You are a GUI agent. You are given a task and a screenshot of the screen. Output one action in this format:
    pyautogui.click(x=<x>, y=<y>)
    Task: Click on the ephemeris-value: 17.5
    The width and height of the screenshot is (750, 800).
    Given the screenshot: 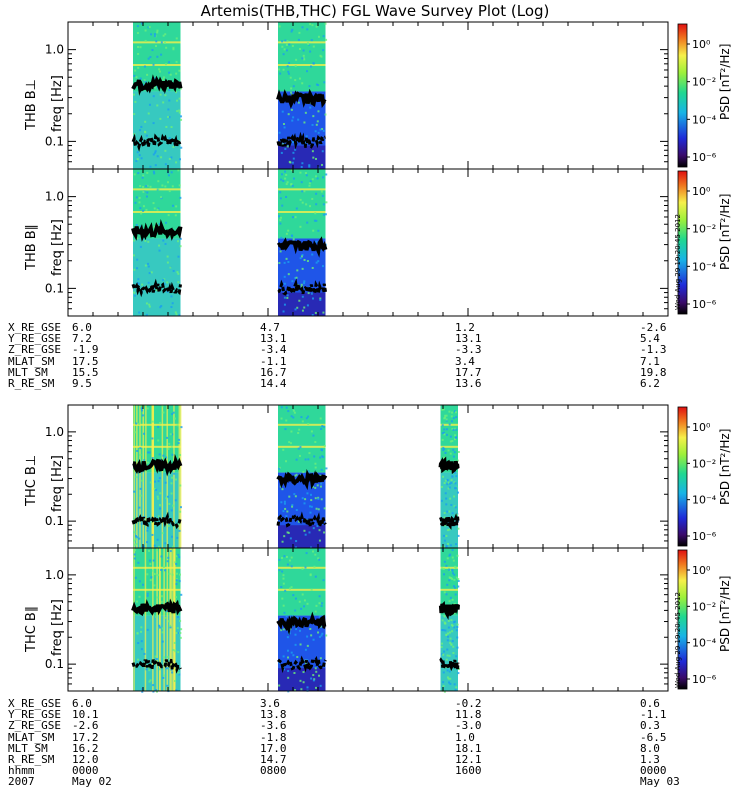 What is the action you would take?
    pyautogui.click(x=85, y=361)
    